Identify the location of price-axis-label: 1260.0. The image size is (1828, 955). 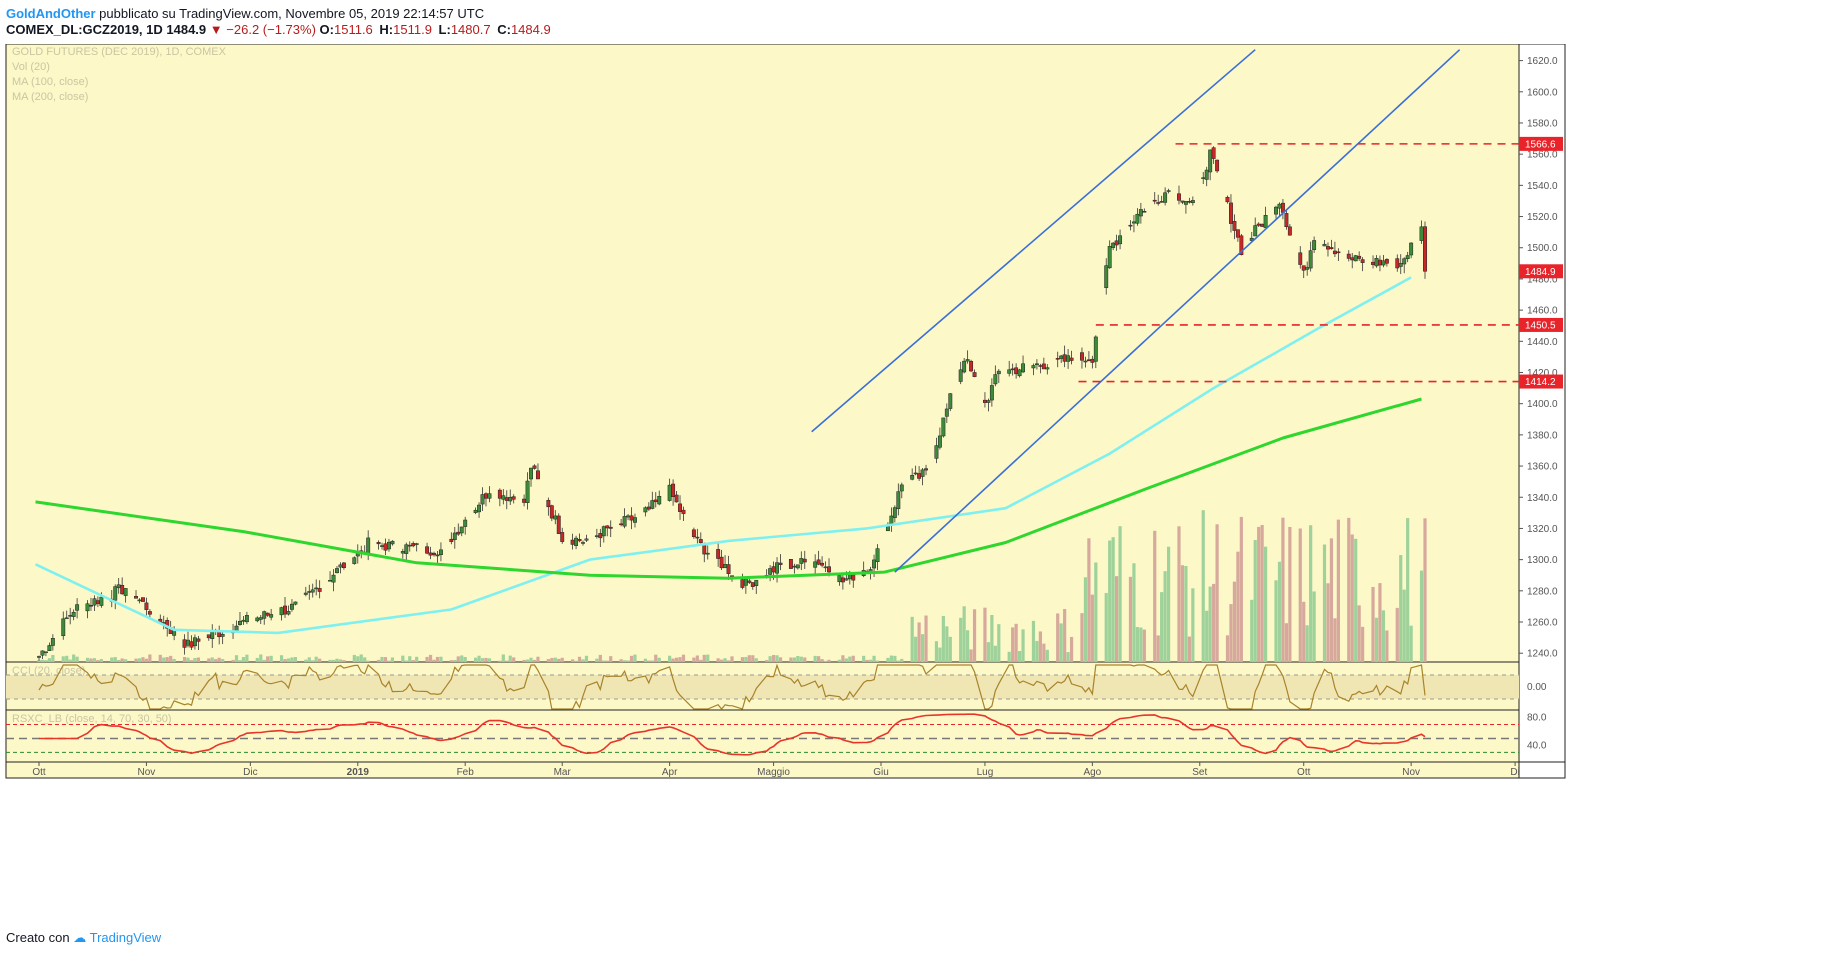
(1542, 623).